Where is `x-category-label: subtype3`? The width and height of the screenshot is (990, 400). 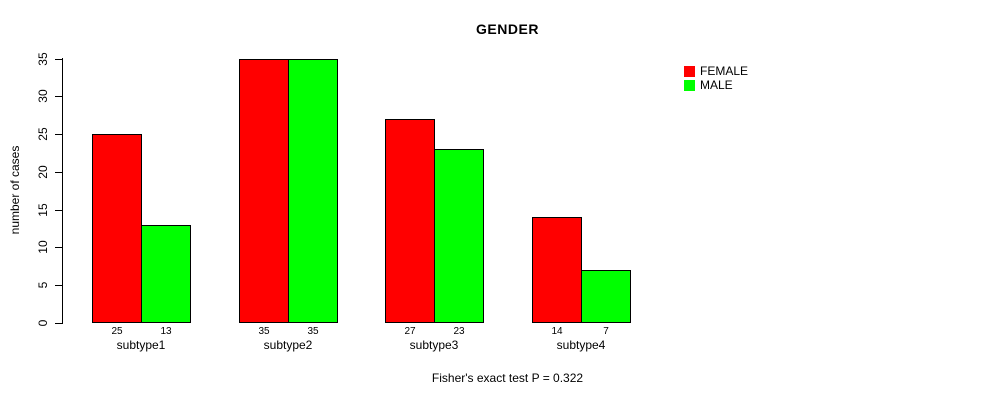
x-category-label: subtype3 is located at coordinates (434, 345).